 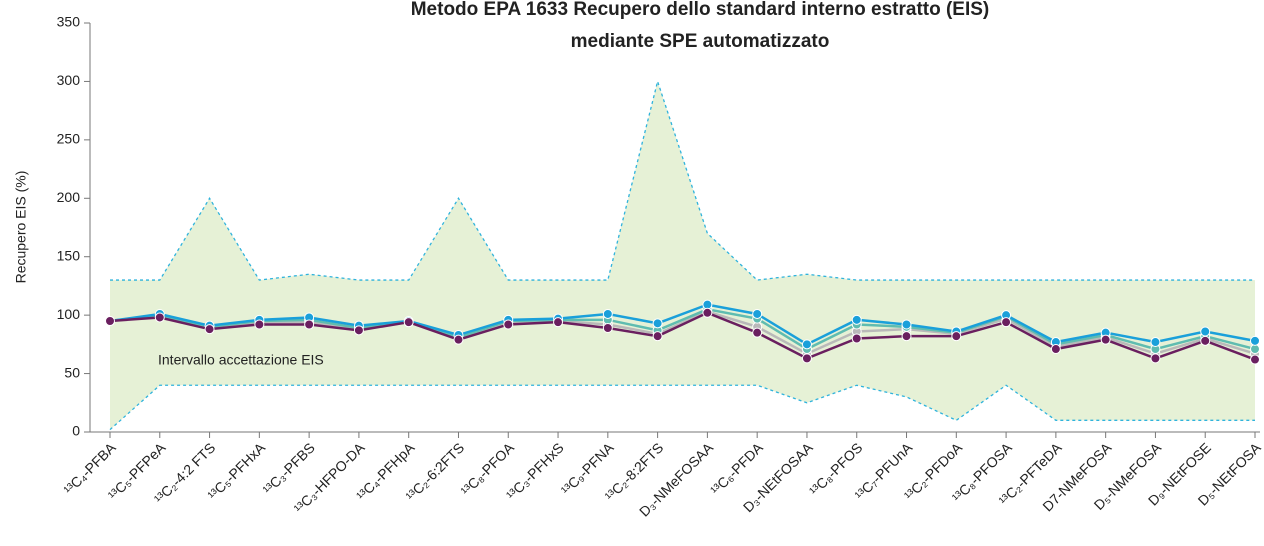 What do you see at coordinates (21, 227) in the screenshot?
I see `y-axis-label: Recupero EIS (%)` at bounding box center [21, 227].